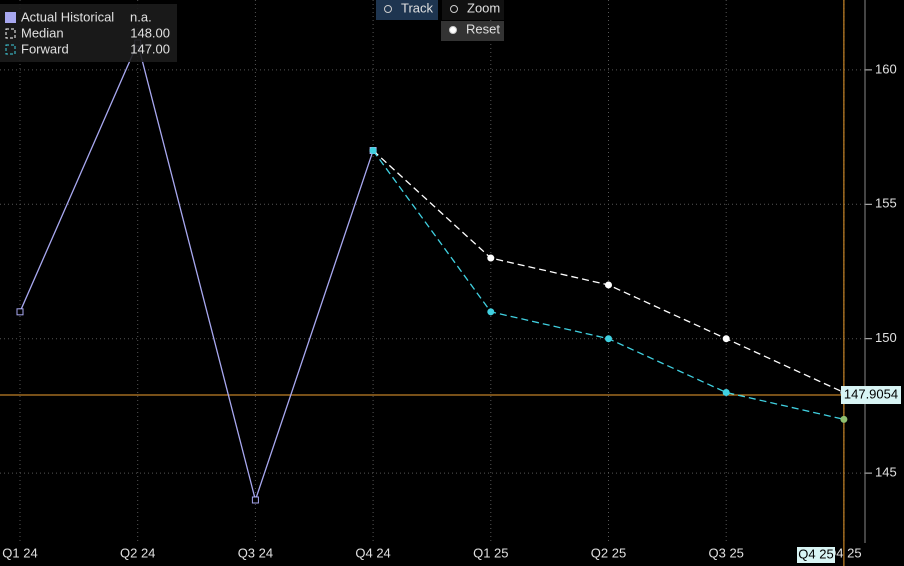 This screenshot has height=566, width=904. I want to click on legend-box, so click(88, 33).